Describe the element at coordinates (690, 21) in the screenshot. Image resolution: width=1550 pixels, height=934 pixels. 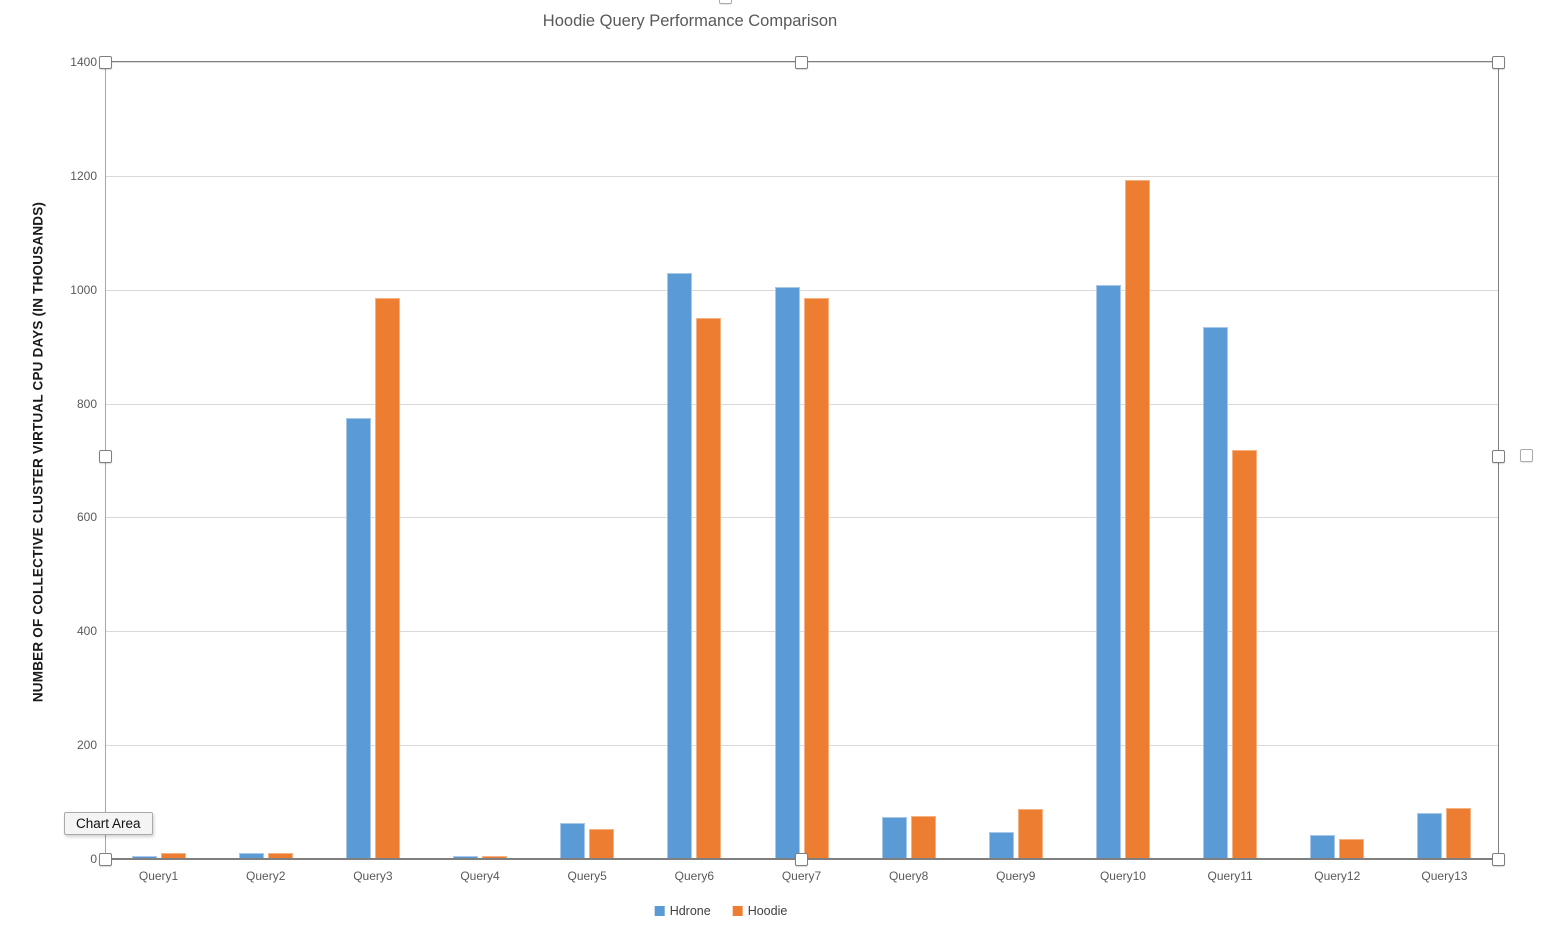
I see `chart-title: Hoodie Query Performance Comparison` at that location.